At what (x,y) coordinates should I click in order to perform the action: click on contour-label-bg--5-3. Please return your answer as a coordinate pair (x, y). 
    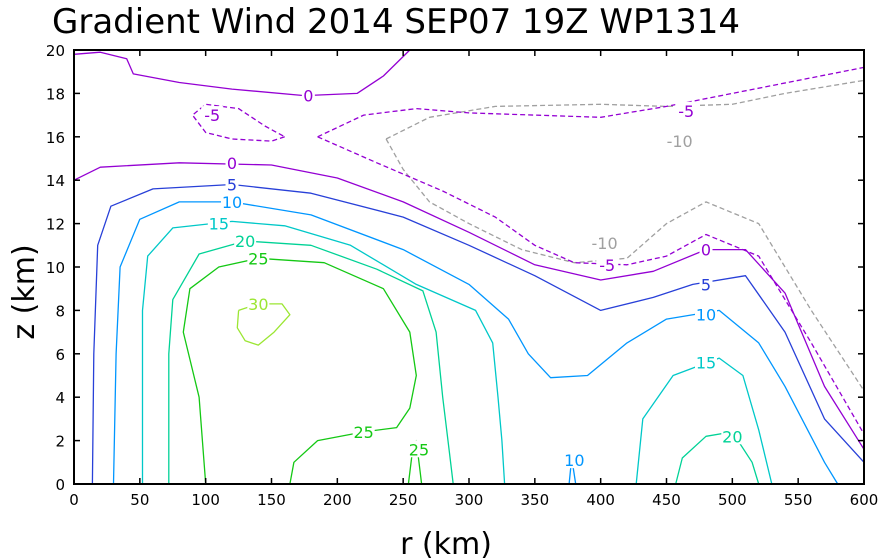
    Looking at the image, I should click on (607, 264).